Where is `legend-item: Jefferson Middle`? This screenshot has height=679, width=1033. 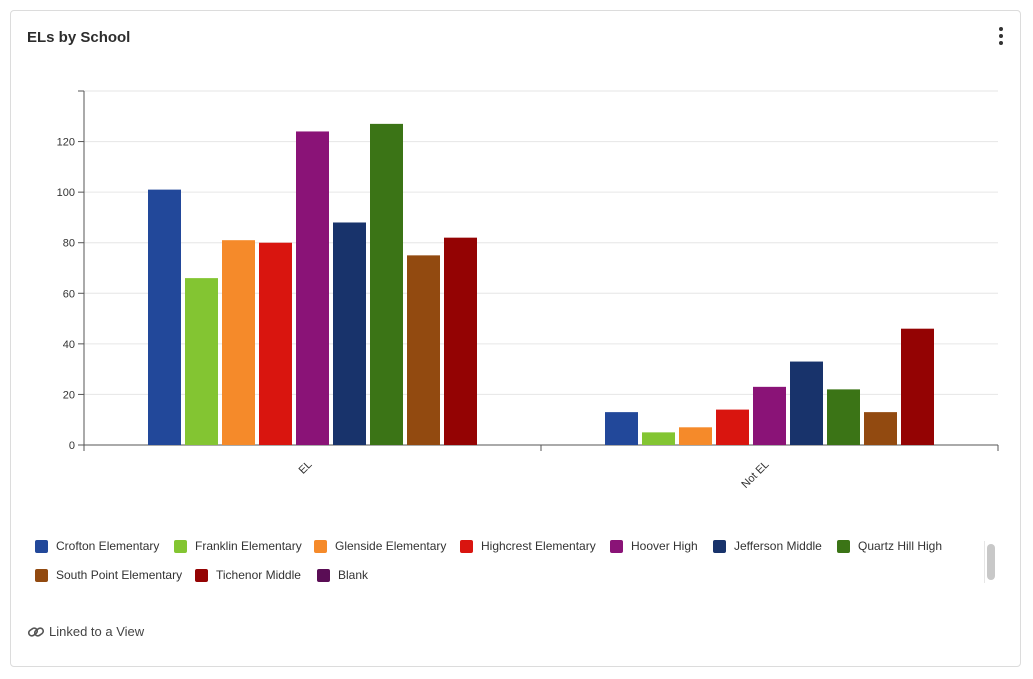
legend-item: Jefferson Middle is located at coordinates (767, 546).